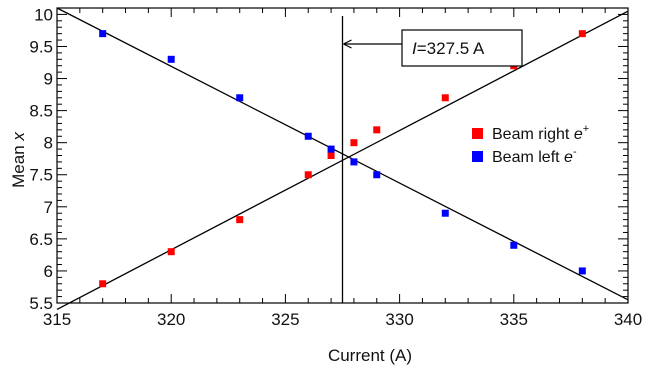 This screenshot has width=657, height=368. What do you see at coordinates (57, 319) in the screenshot?
I see `x-tick-label: 315` at bounding box center [57, 319].